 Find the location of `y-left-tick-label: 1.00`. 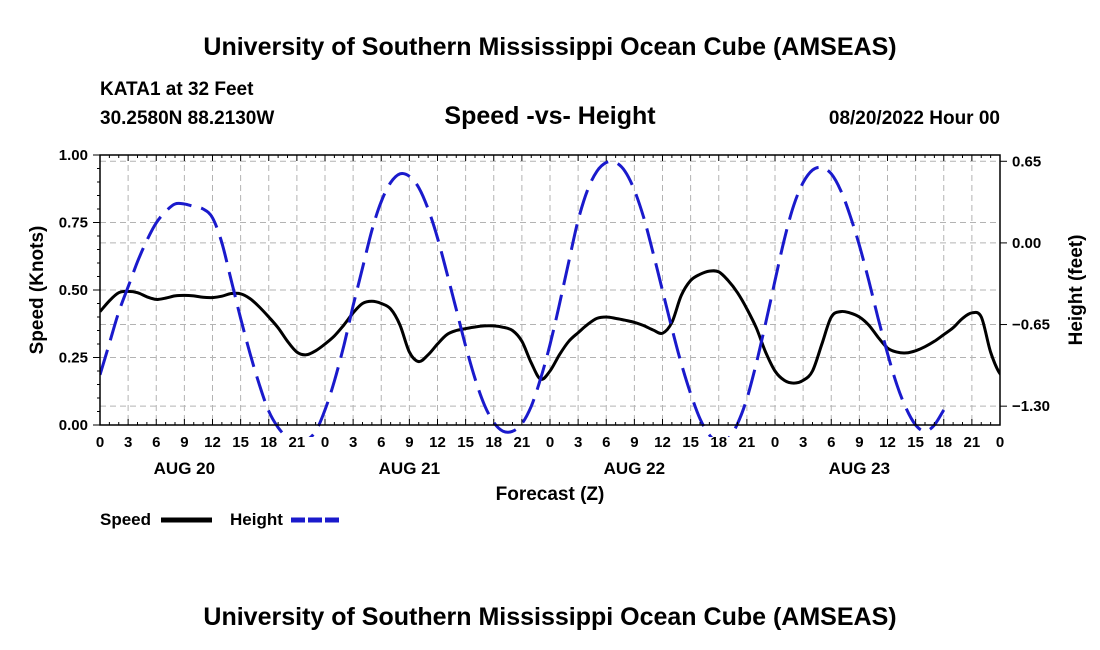

y-left-tick-label: 1.00 is located at coordinates (73, 155).